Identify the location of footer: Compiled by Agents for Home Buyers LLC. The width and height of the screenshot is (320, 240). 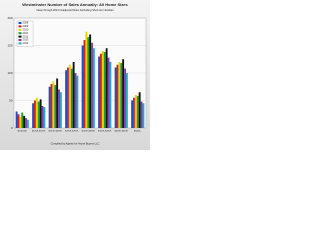
(75, 144).